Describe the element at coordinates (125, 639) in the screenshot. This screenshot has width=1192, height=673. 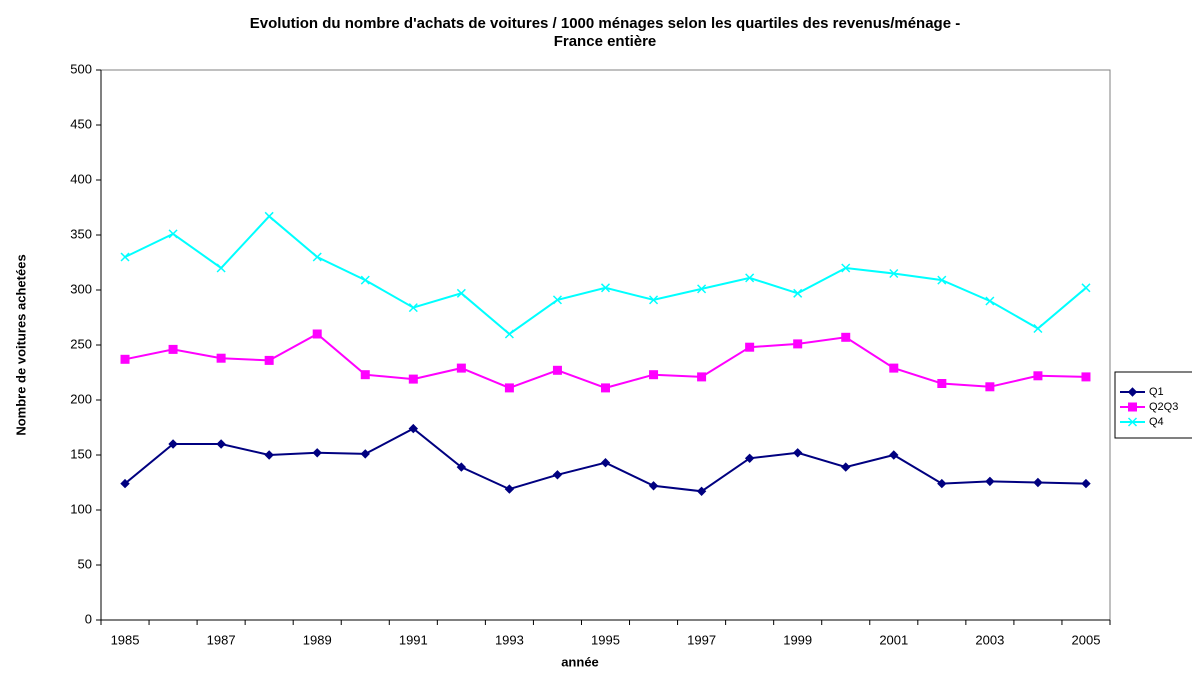
I see `x-tick-label: 1985` at that location.